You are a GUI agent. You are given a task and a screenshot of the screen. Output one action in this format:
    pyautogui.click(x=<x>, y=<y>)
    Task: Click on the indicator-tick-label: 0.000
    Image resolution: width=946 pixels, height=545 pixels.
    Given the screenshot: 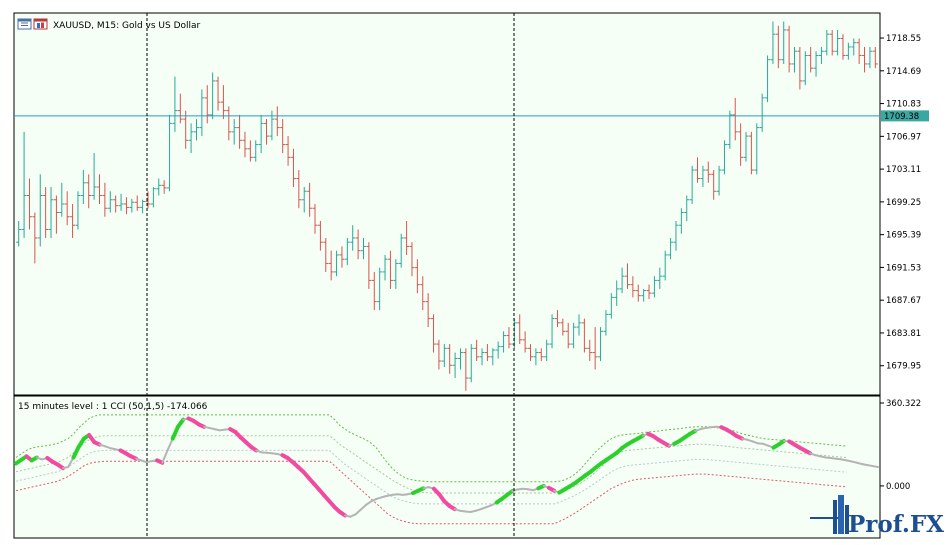 What is the action you would take?
    pyautogui.click(x=898, y=487)
    